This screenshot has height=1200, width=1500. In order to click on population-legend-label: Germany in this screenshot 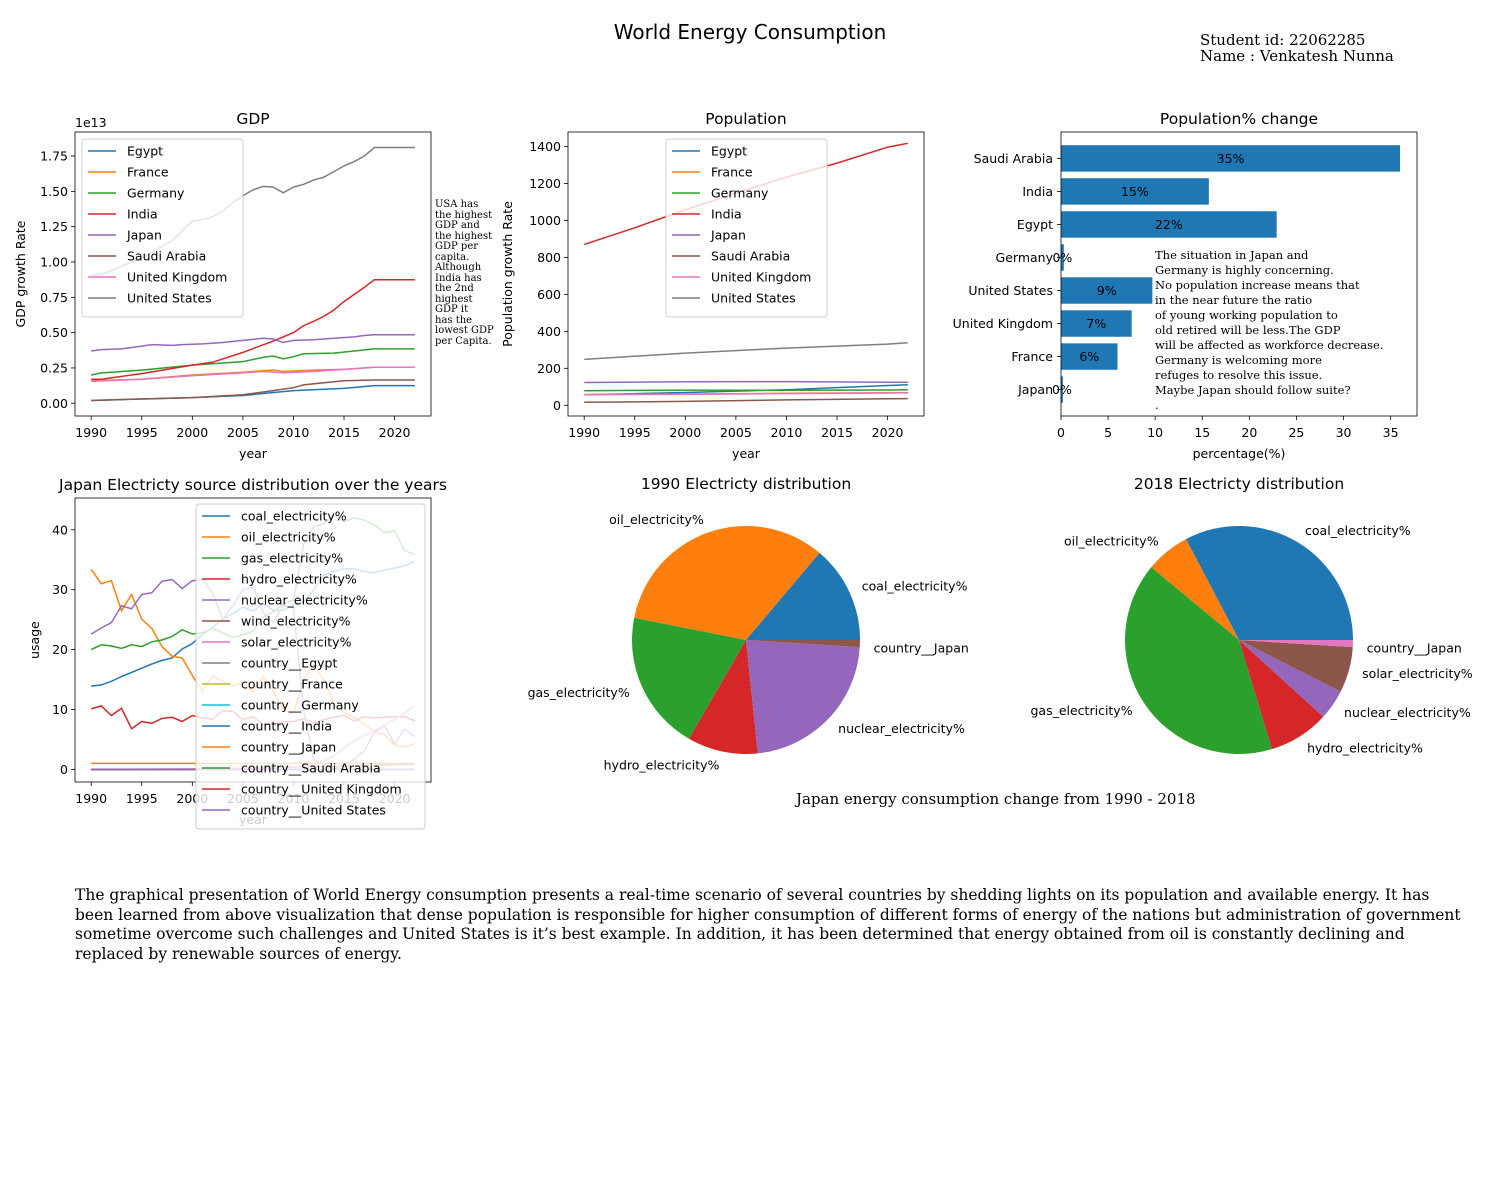, I will do `click(740, 193)`.